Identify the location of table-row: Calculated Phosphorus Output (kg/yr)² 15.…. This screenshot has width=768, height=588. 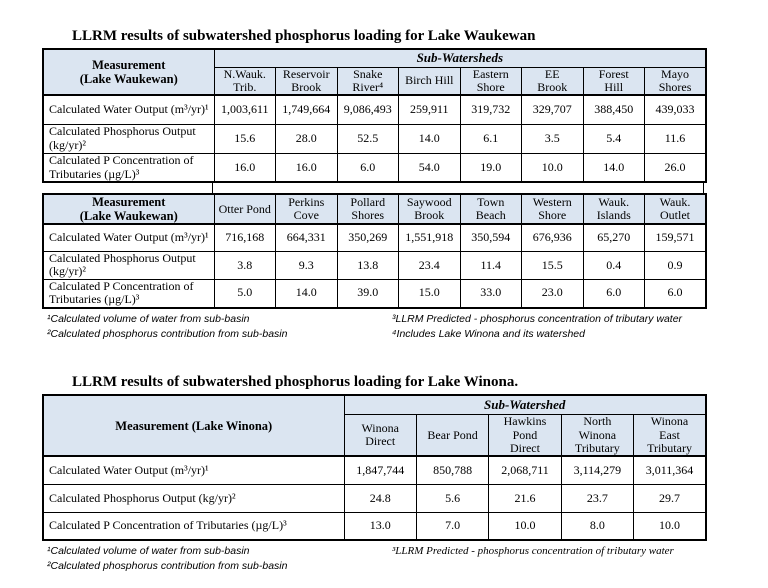
(374, 138).